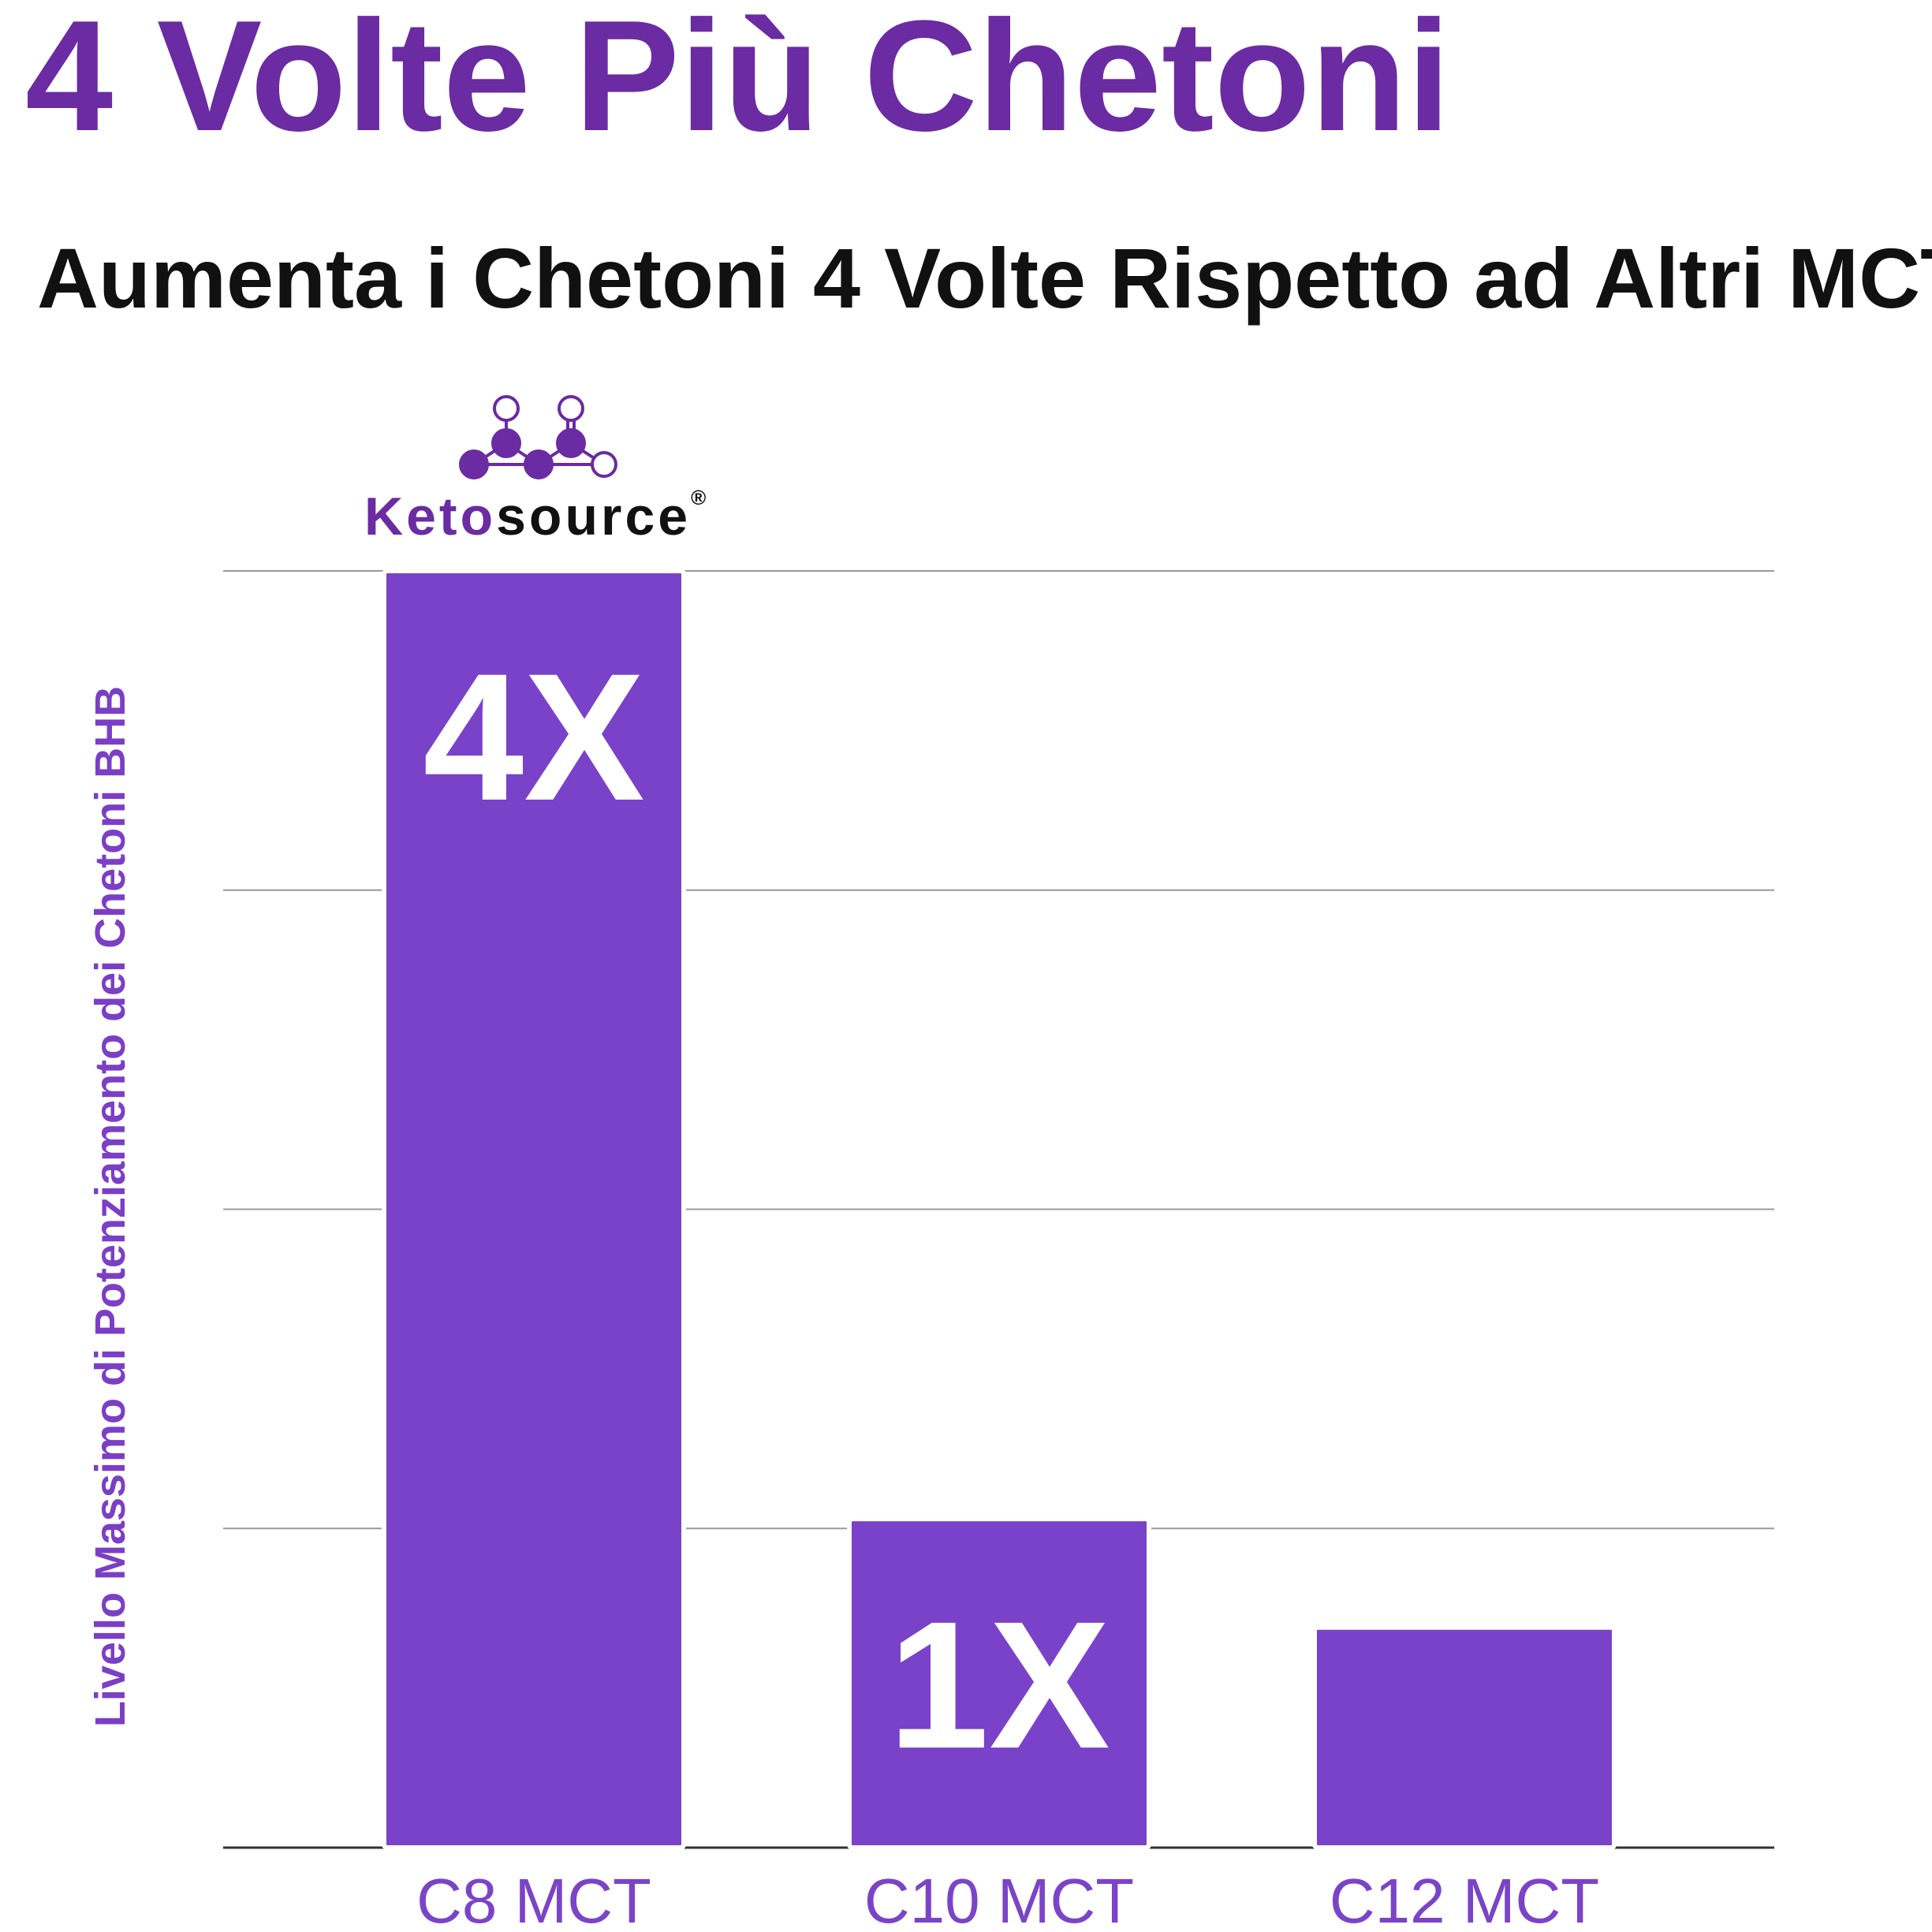 Image resolution: width=1932 pixels, height=1932 pixels. What do you see at coordinates (594, 516) in the screenshot?
I see `logo-brand-second: source` at bounding box center [594, 516].